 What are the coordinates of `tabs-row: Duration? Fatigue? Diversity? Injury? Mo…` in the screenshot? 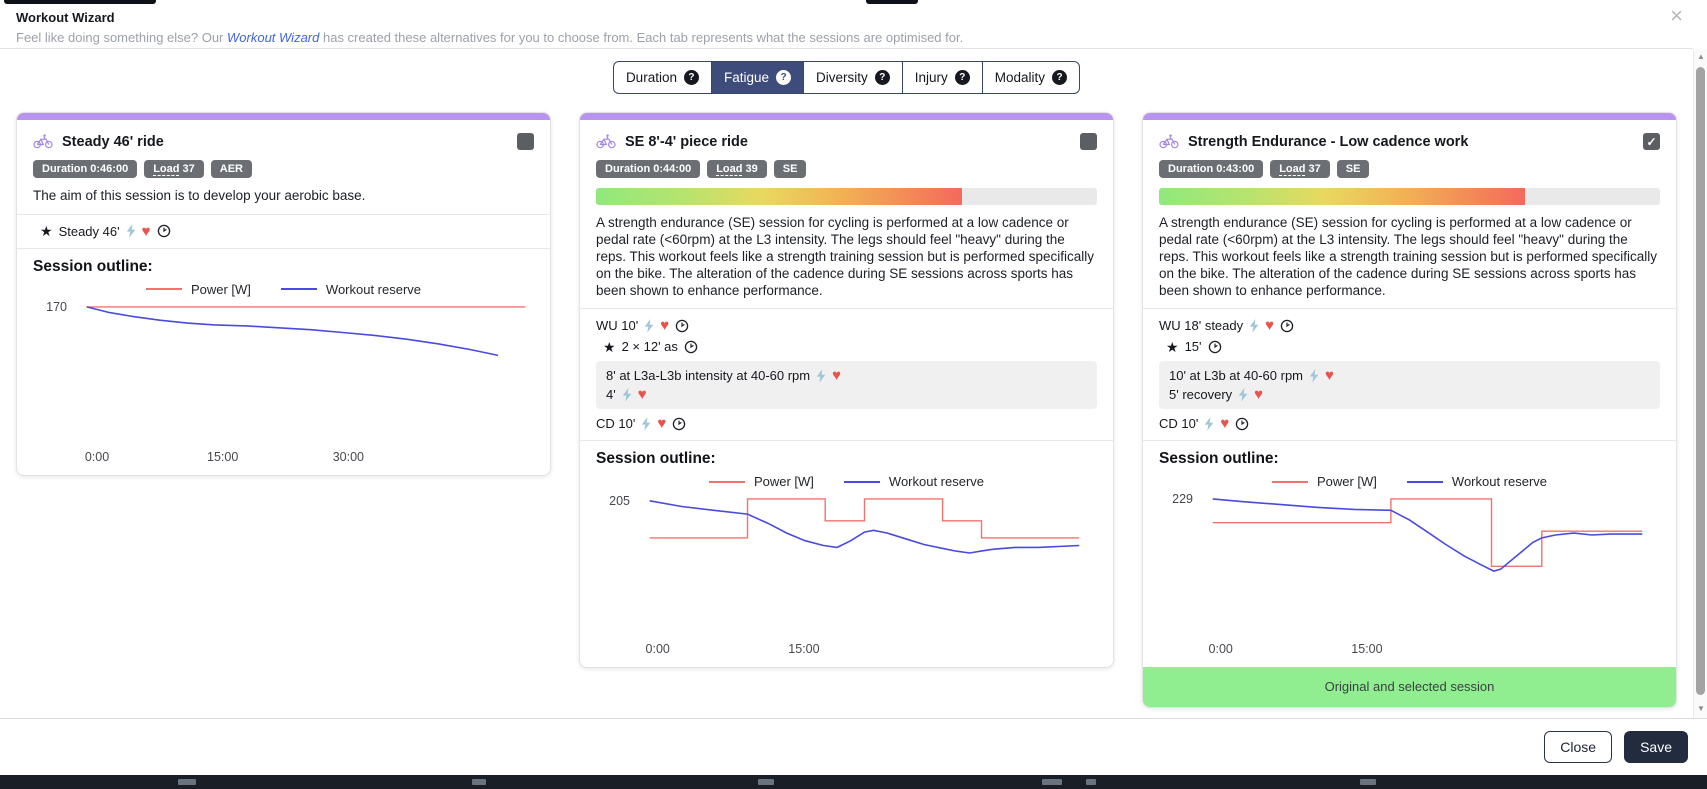 It's located at (846, 77).